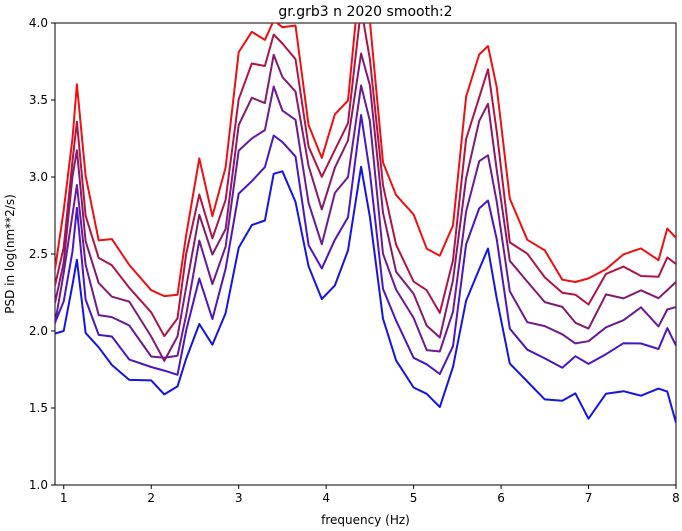  Describe the element at coordinates (10, 254) in the screenshot. I see `y-axis-label: PSD in log(nm**2/s)` at that location.